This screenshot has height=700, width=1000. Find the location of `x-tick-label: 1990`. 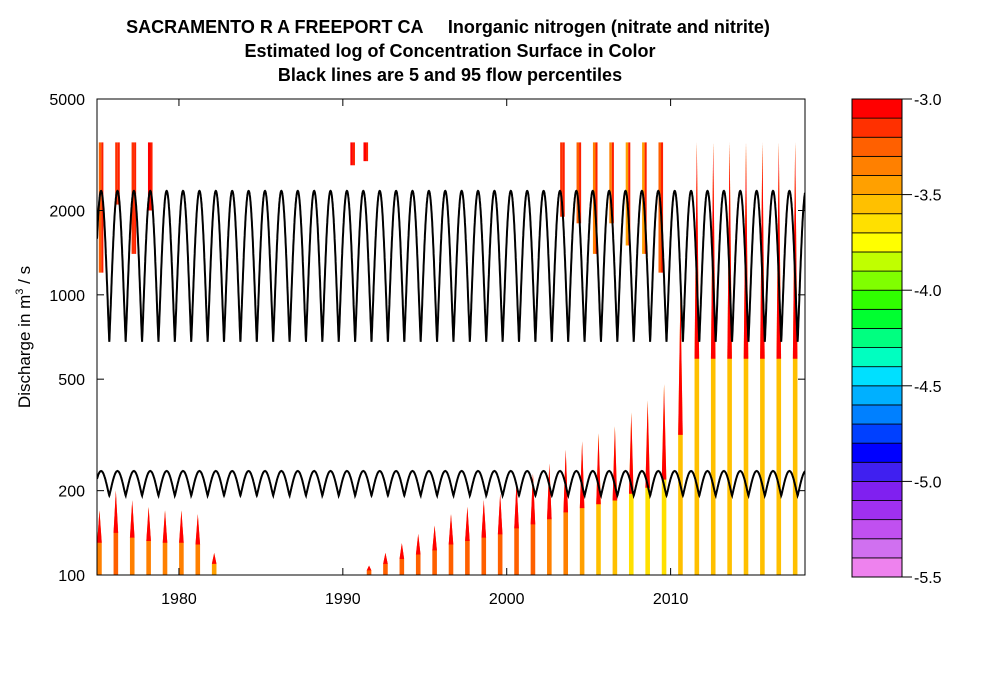

x-tick-label: 1990 is located at coordinates (343, 599).